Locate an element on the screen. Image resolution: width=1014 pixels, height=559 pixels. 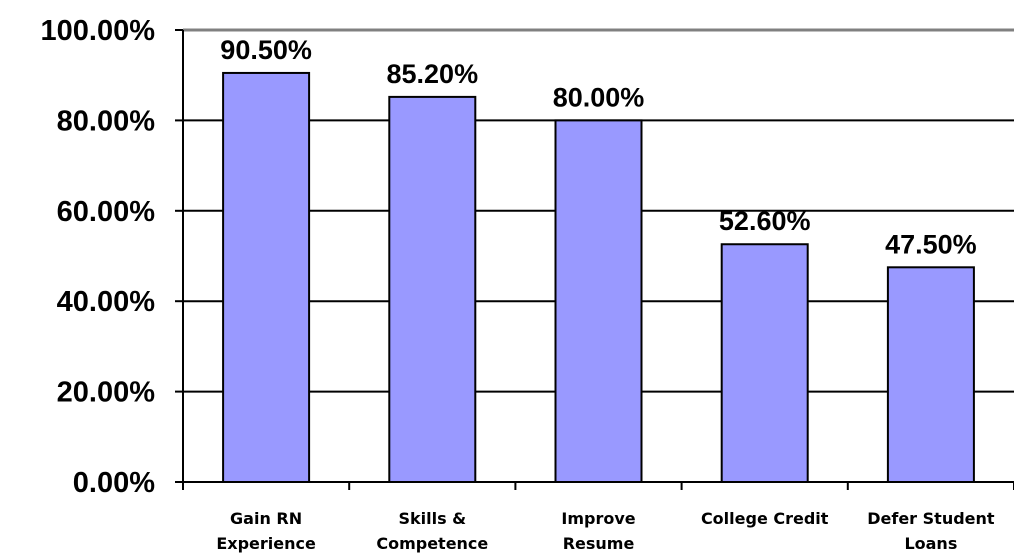
data-label: 47.50% is located at coordinates (931, 244).